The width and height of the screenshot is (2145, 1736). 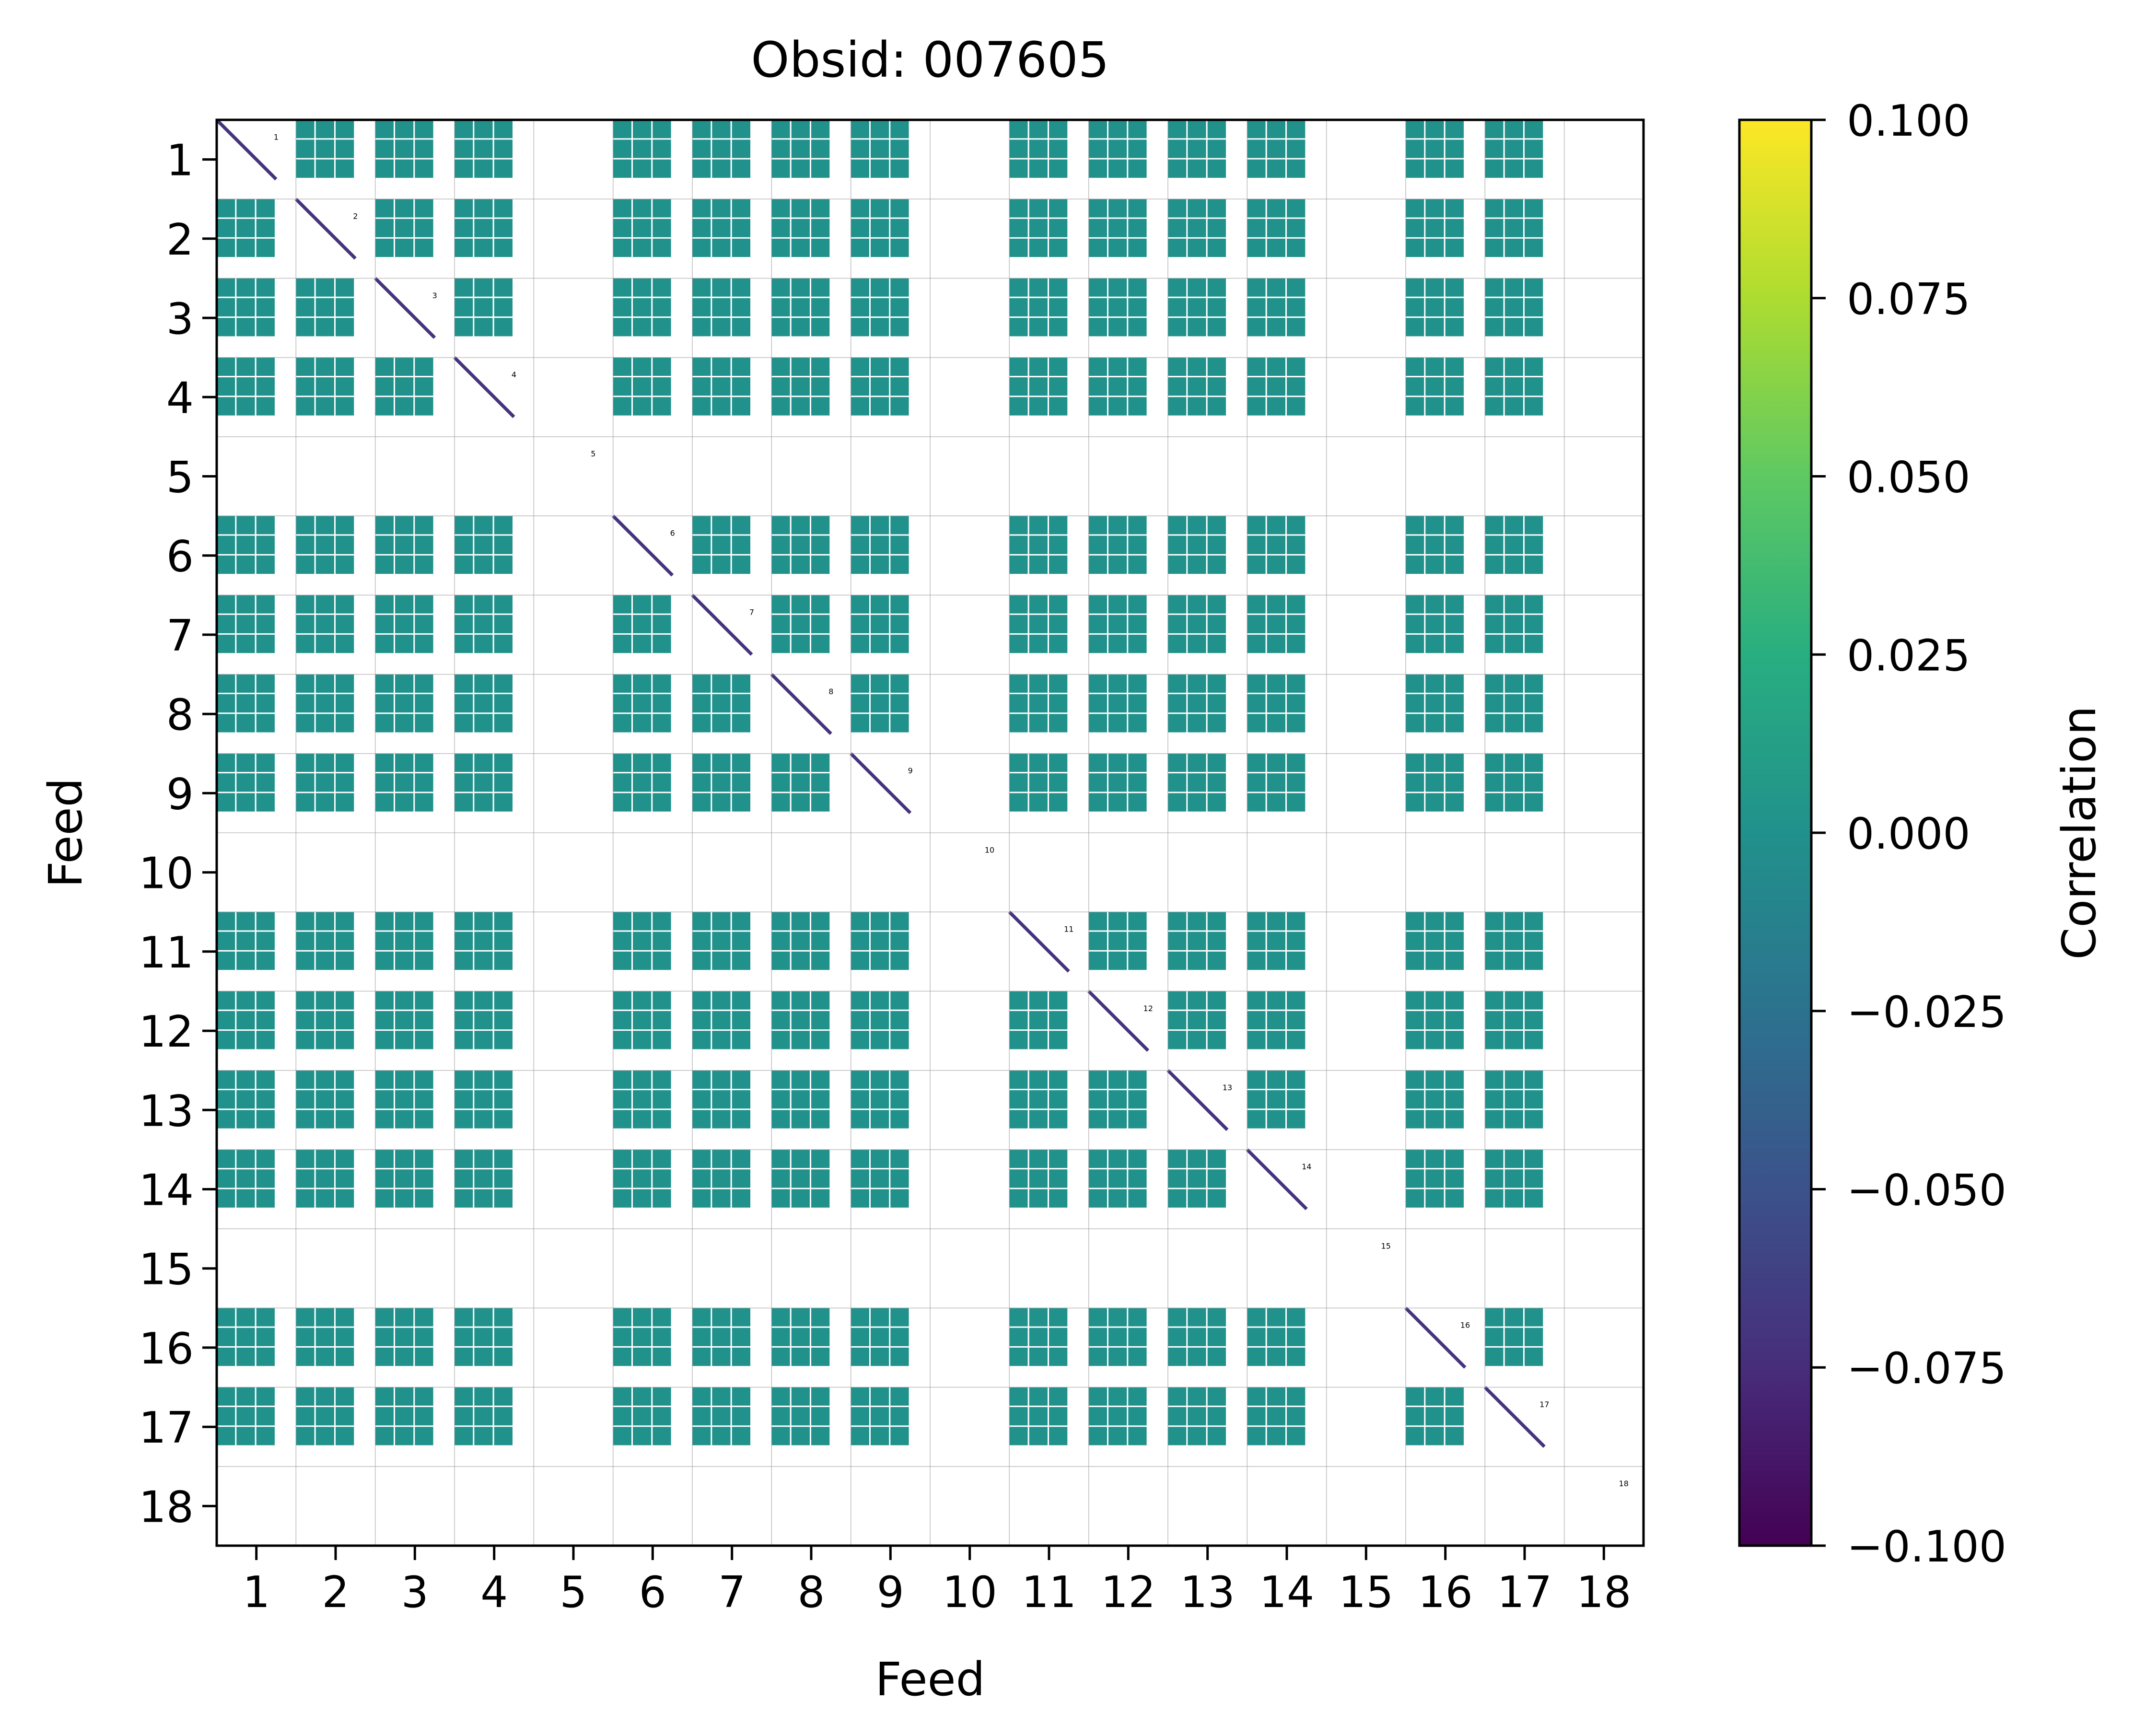 I want to click on y-tick-label: 6, so click(x=180, y=557).